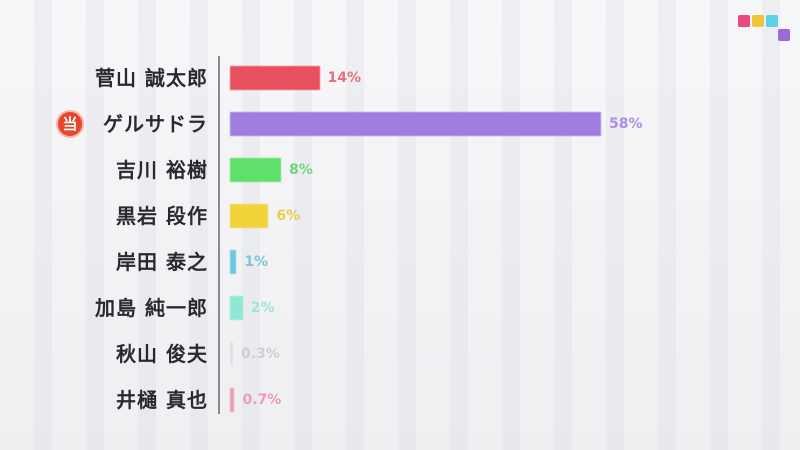 Image resolution: width=800 pixels, height=450 pixels. Describe the element at coordinates (162, 354) in the screenshot. I see `candidate-name: 秋山 俊夫` at that location.